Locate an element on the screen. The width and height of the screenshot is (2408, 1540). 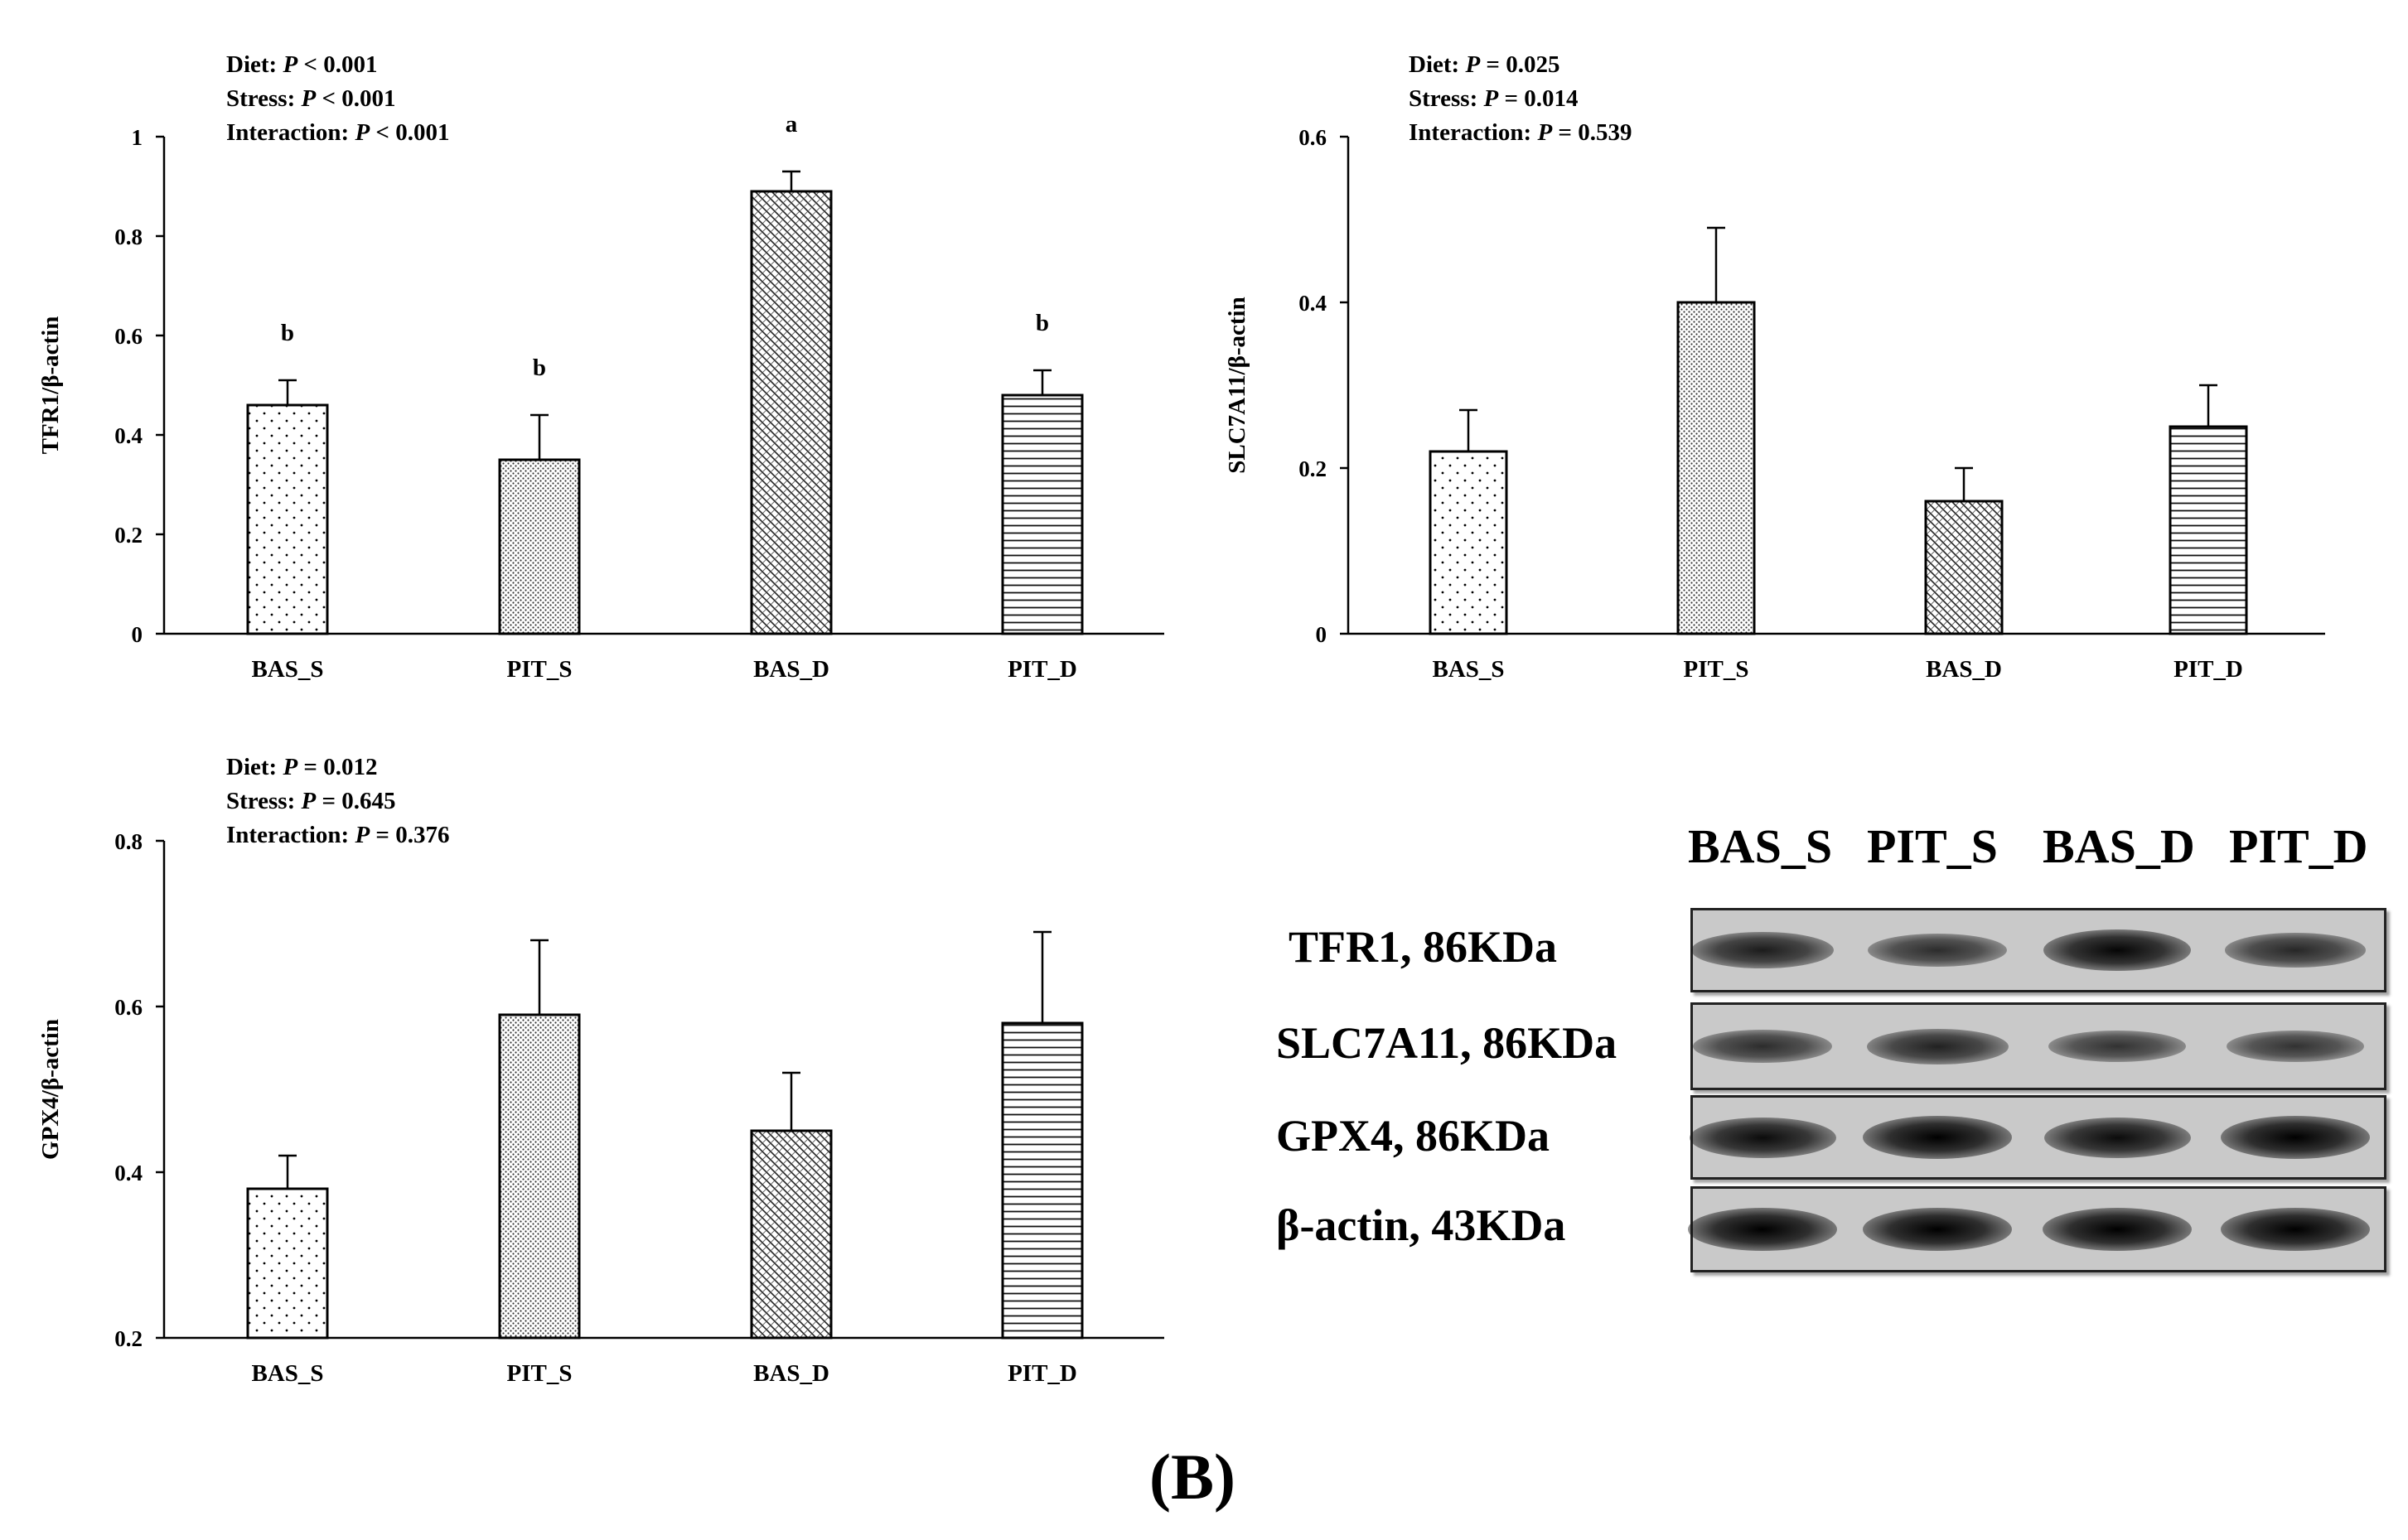
gpx4-x-tick-label: BAS_S is located at coordinates (287, 1373).